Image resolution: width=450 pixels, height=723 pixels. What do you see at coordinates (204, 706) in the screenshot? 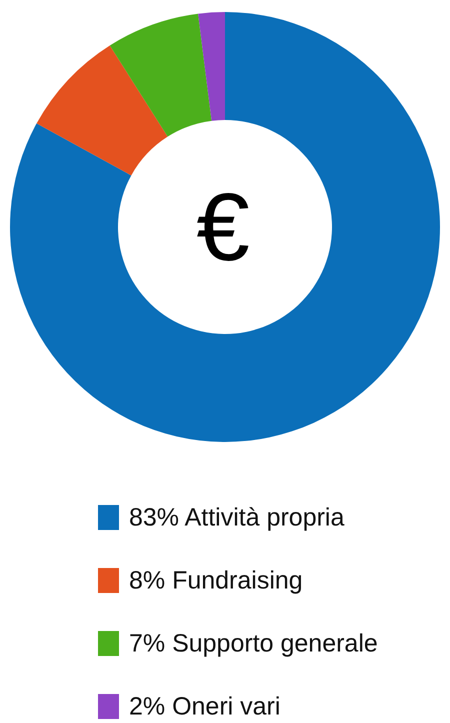
I see `legend-label: 2% Oneri vari` at bounding box center [204, 706].